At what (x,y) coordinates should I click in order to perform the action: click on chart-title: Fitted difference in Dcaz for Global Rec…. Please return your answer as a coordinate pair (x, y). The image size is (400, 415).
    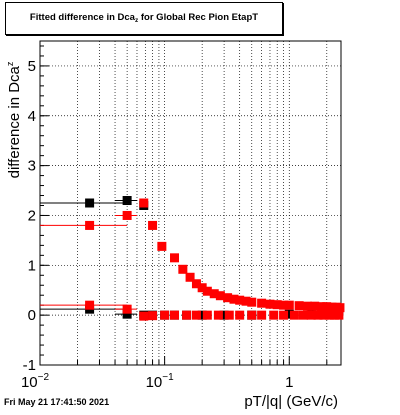
    Looking at the image, I should click on (144, 18).